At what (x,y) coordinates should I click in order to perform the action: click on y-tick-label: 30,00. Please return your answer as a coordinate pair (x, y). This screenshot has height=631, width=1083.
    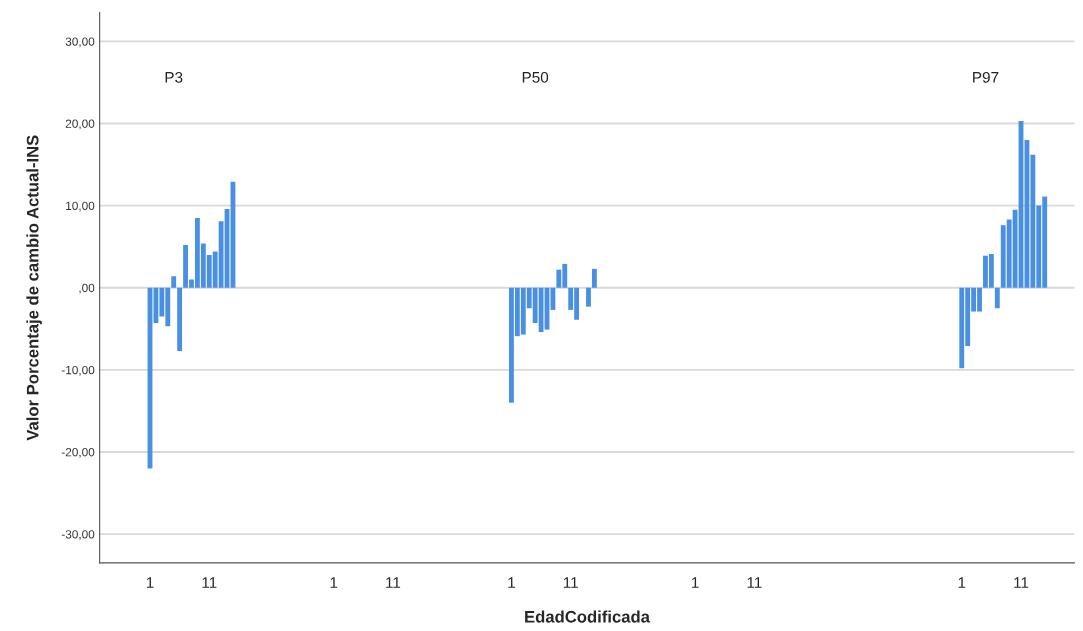
    Looking at the image, I should click on (80, 42).